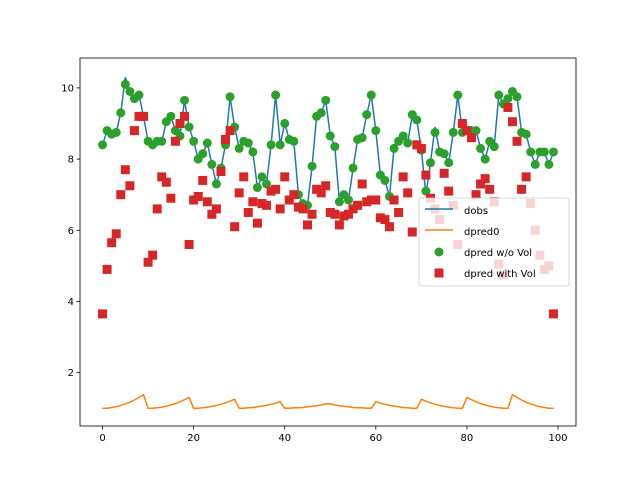 The height and width of the screenshot is (480, 640). What do you see at coordinates (71, 302) in the screenshot?
I see `y-tick-label: 4` at bounding box center [71, 302].